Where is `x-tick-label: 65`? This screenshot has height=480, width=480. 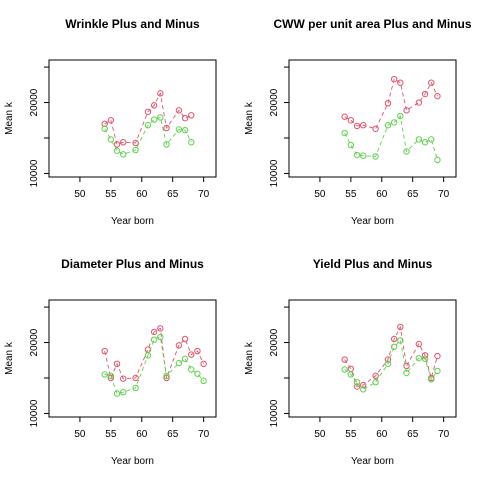 x-tick-label: 65 is located at coordinates (413, 194).